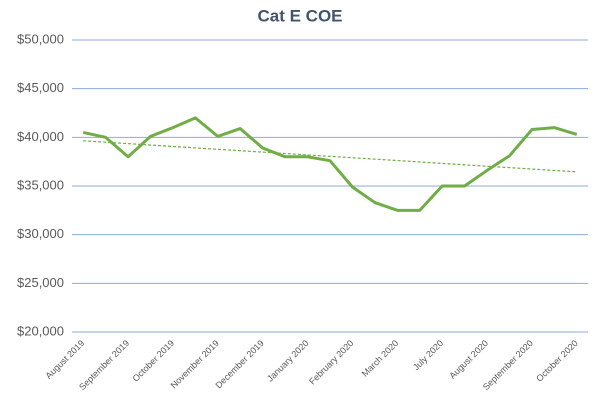  Describe the element at coordinates (153, 361) in the screenshot. I see `x-tick-label: October 2019` at that location.